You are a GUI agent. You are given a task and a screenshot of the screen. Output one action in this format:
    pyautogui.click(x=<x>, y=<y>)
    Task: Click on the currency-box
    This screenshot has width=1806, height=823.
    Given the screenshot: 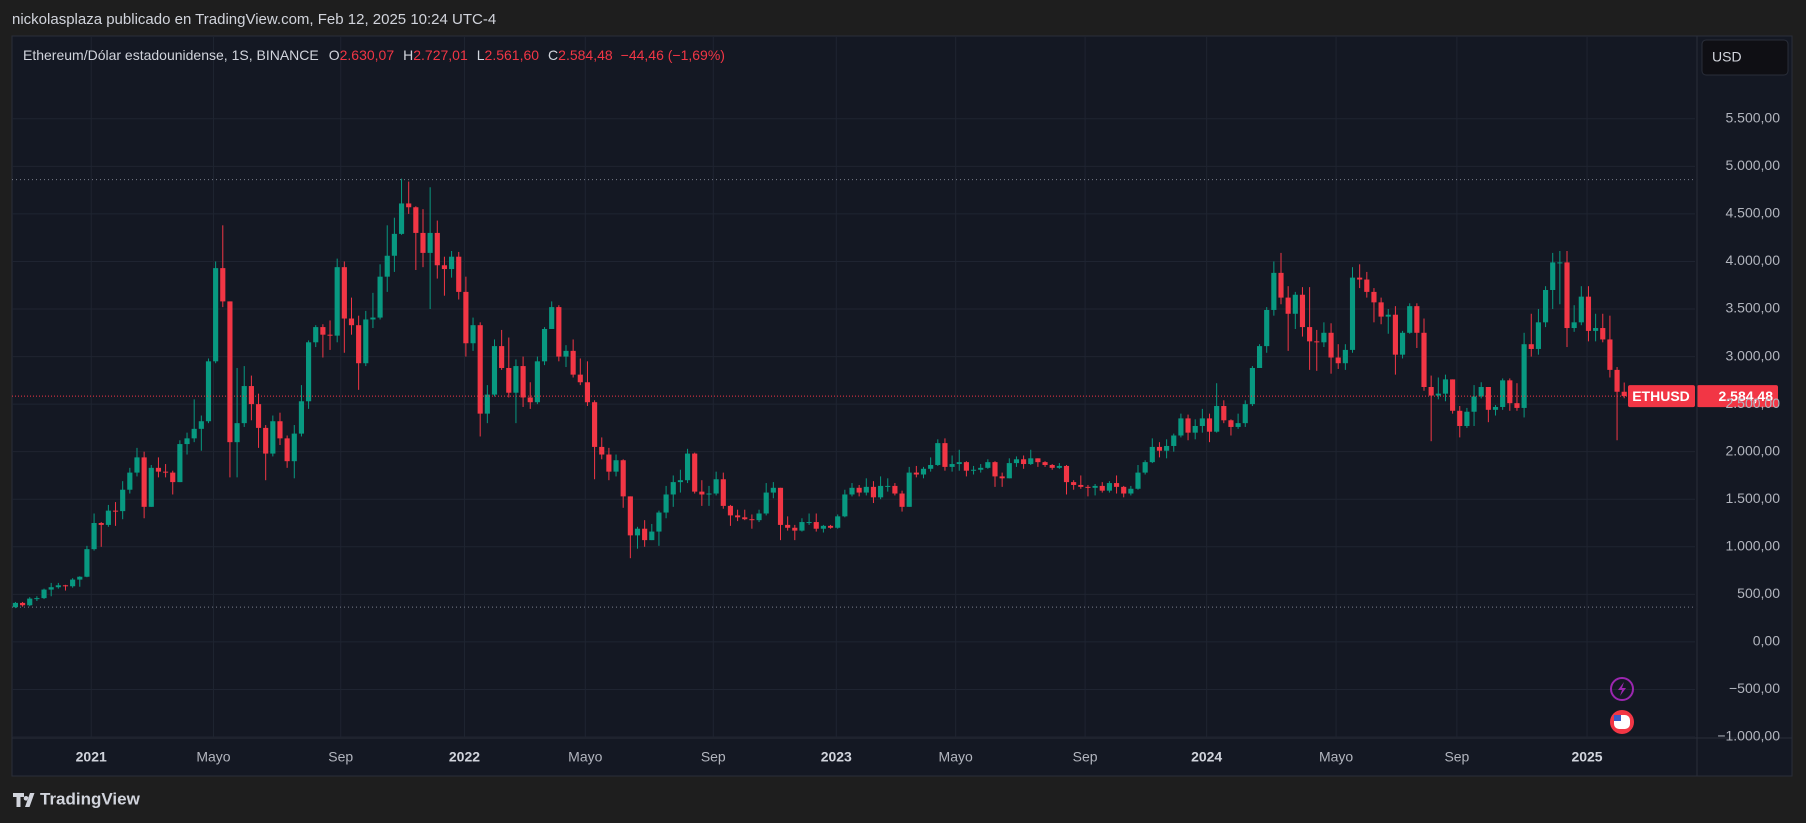 What is the action you would take?
    pyautogui.click(x=1745, y=57)
    